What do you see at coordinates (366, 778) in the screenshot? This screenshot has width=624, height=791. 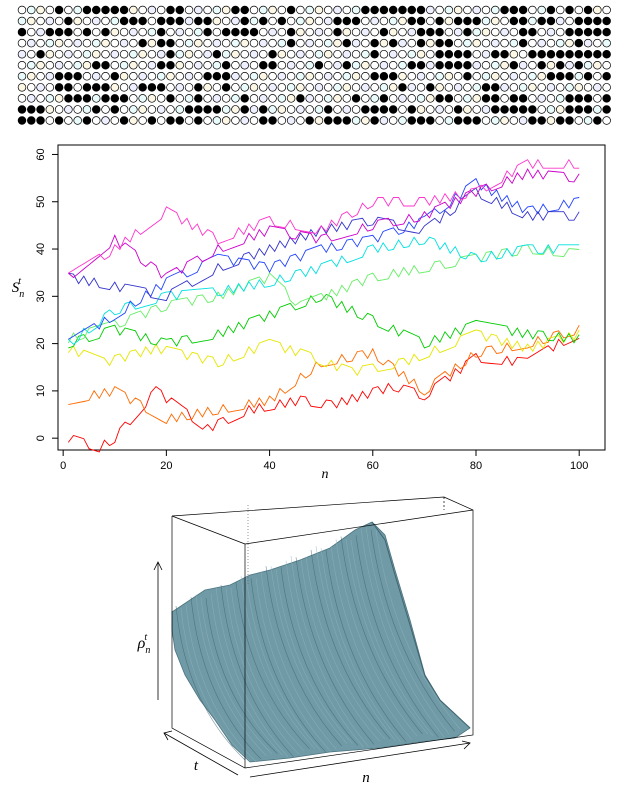 I see `n-axis-label: n` at bounding box center [366, 778].